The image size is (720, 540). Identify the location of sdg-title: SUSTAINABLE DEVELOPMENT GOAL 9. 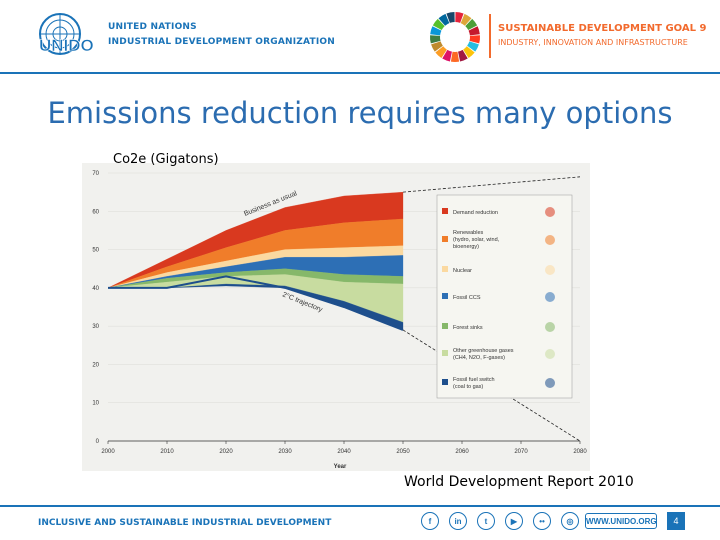
(602, 28).